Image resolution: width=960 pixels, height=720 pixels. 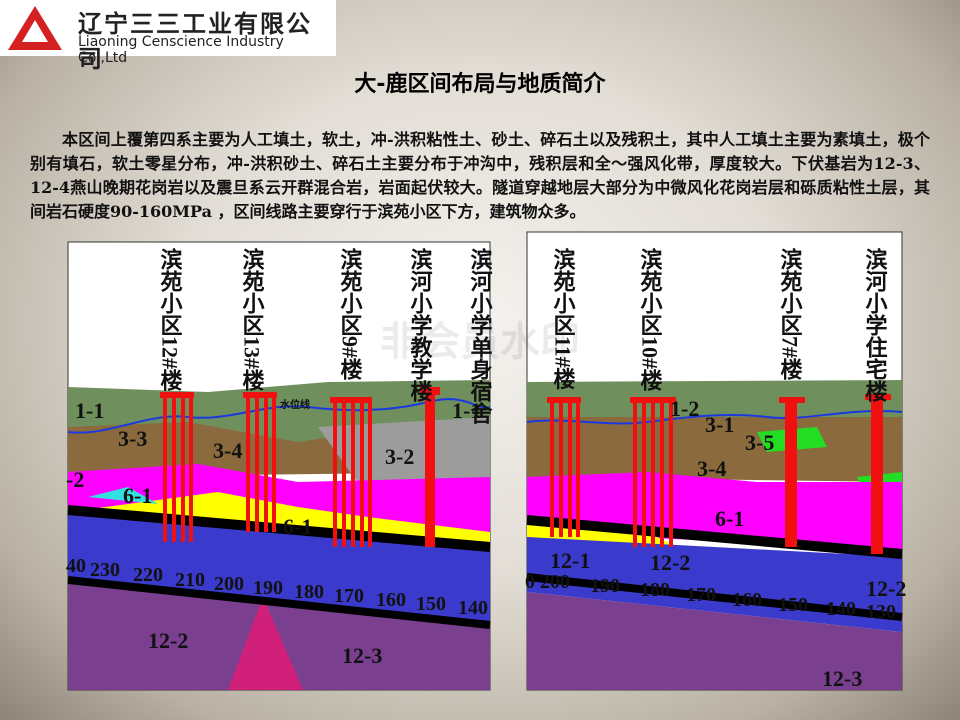 What do you see at coordinates (684, 408) in the screenshot?
I see `layer-label: 1-2` at bounding box center [684, 408].